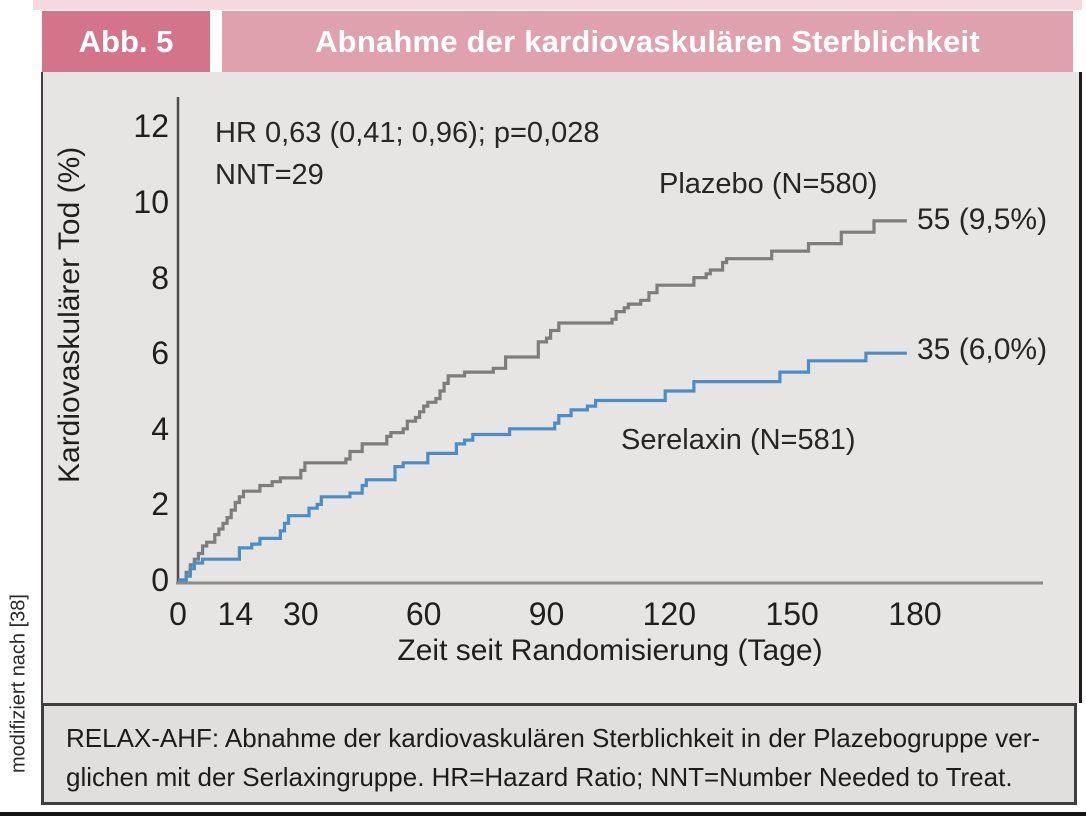 The height and width of the screenshot is (821, 1086). What do you see at coordinates (982, 349) in the screenshot?
I see `serelaxin-end-value: 35 (6,0%)` at bounding box center [982, 349].